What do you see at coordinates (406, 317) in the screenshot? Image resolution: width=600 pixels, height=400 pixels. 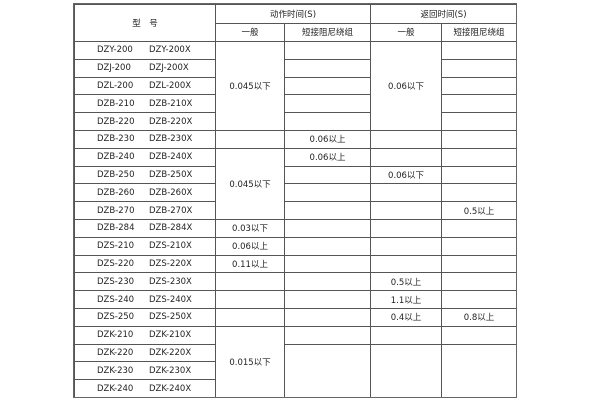 I see `value-cell: 0.4以上` at bounding box center [406, 317].